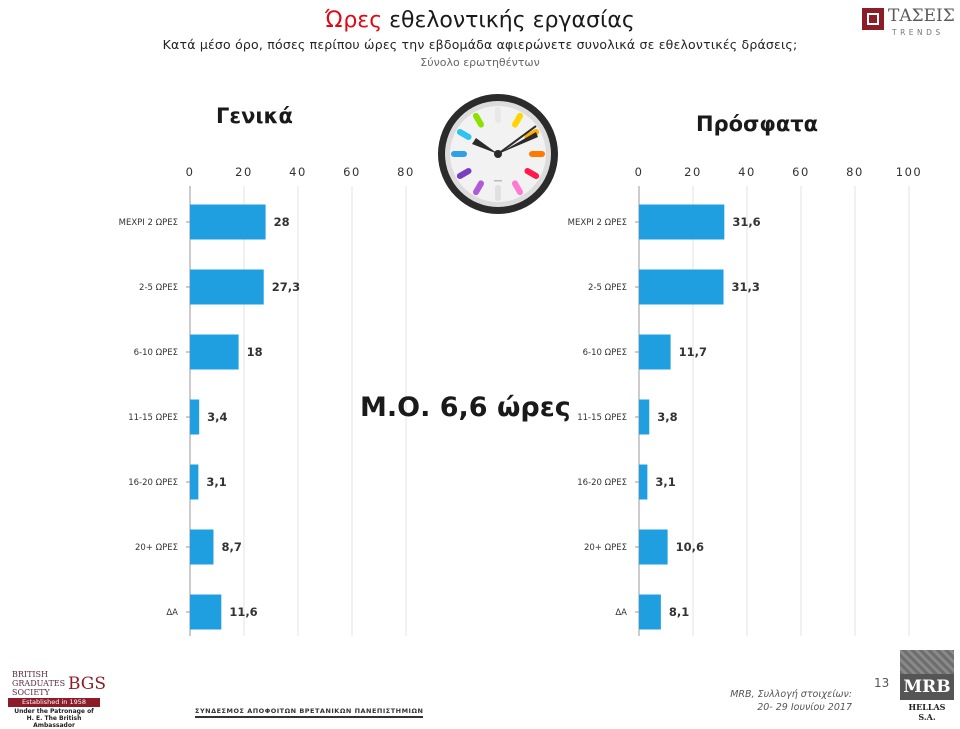 The height and width of the screenshot is (729, 960). I want to click on mrb-logo: MRB HELLAS S.A., so click(927, 686).